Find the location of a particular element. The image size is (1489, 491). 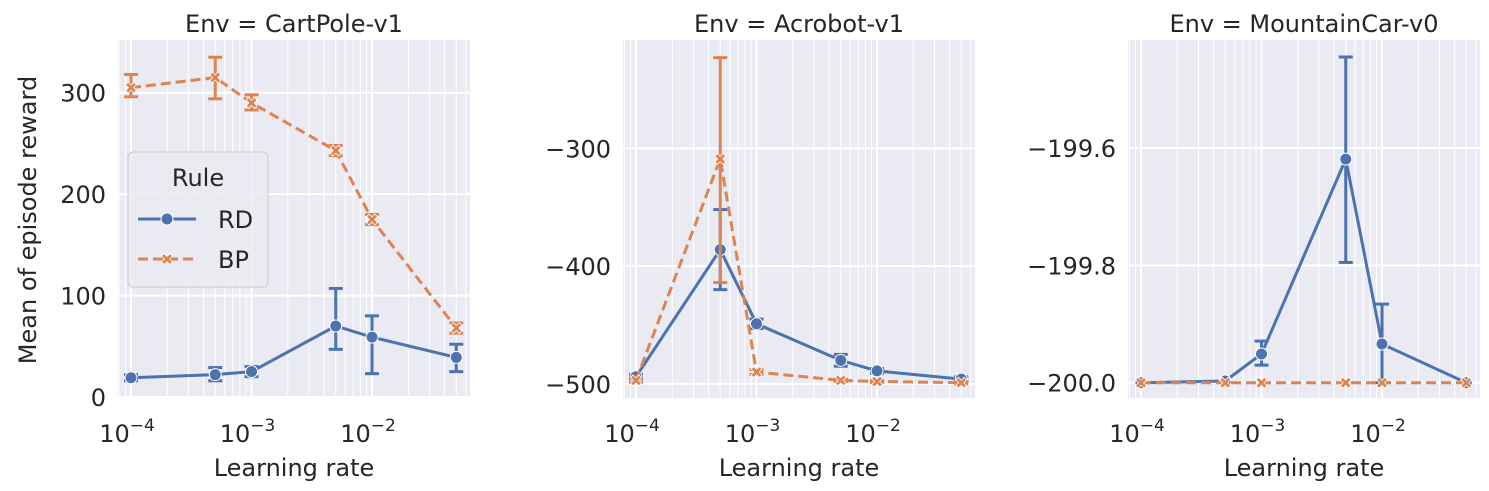

legend-label: RD is located at coordinates (235, 220).